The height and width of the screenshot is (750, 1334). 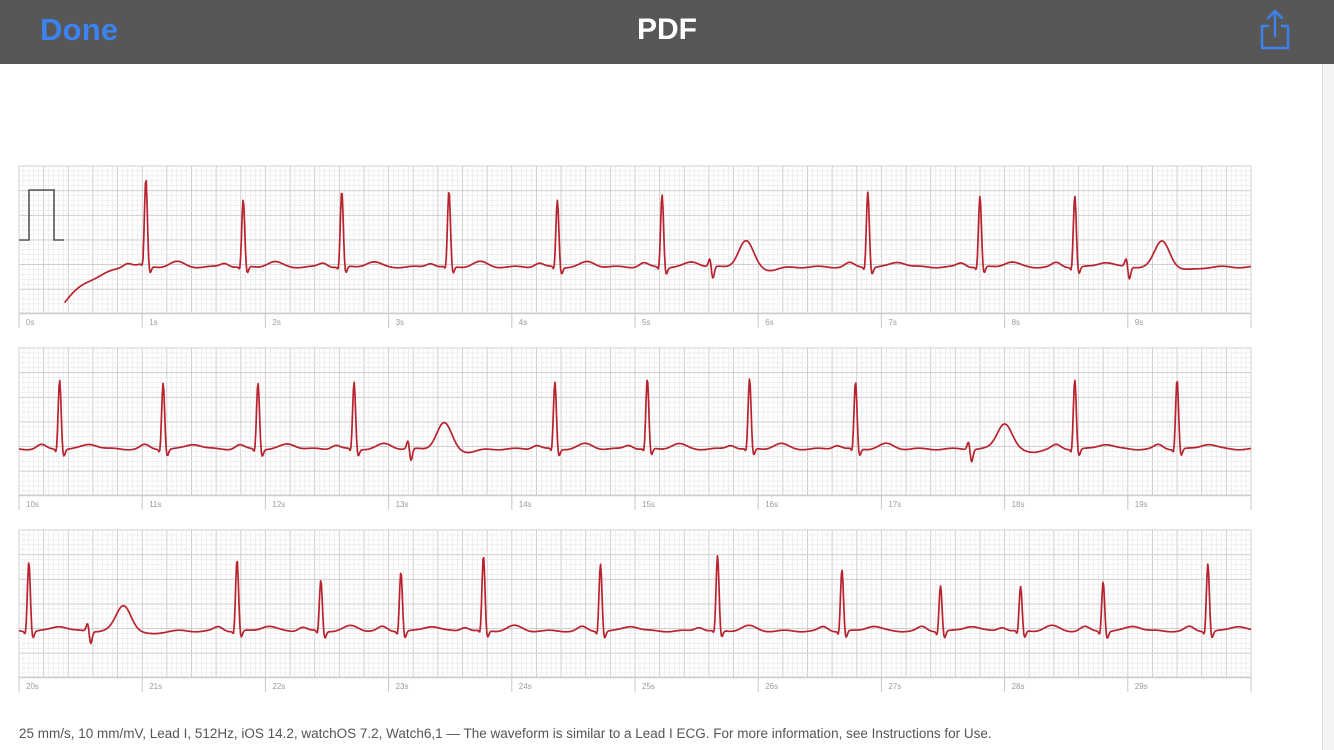 What do you see at coordinates (153, 322) in the screenshot?
I see `time-tick-label: 1s` at bounding box center [153, 322].